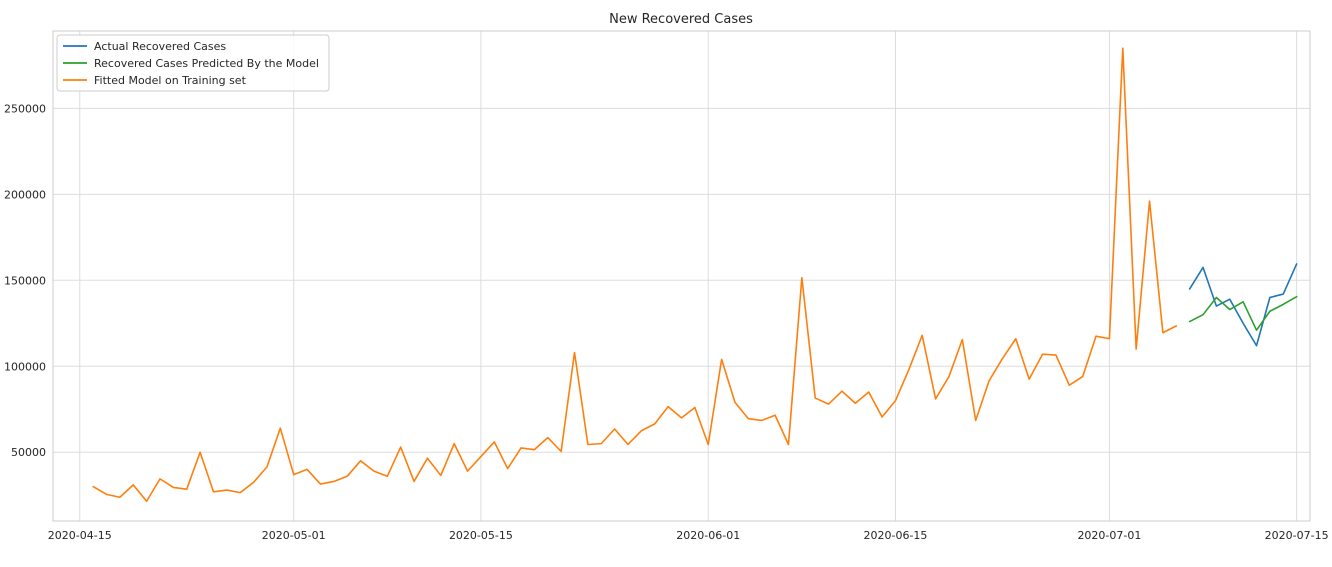 This screenshot has height=567, width=1332. Describe the element at coordinates (206, 63) in the screenshot. I see `legend-label: Recovered Cases Predicted By the Model` at that location.